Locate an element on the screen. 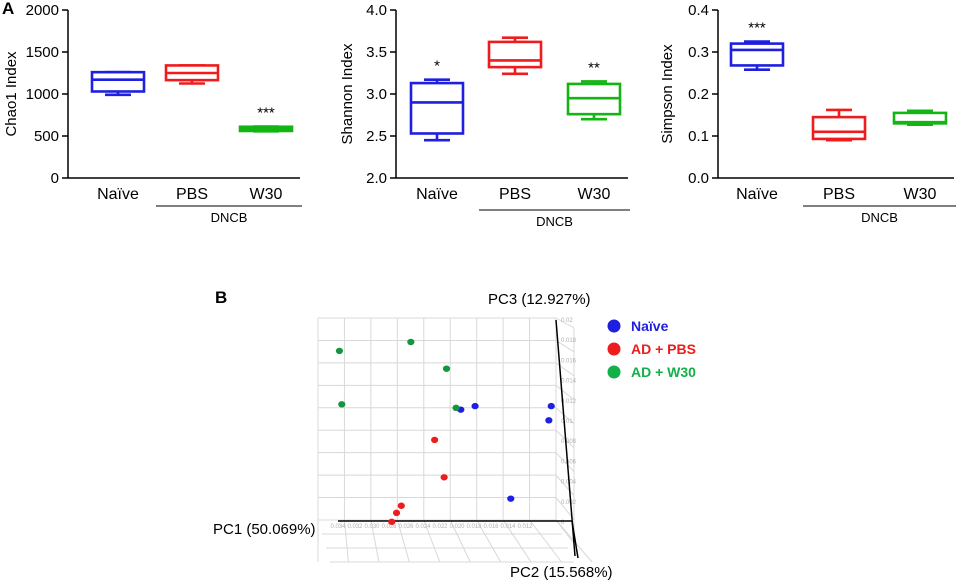 The image size is (965, 583). pc2-axis is located at coordinates (575, 539).